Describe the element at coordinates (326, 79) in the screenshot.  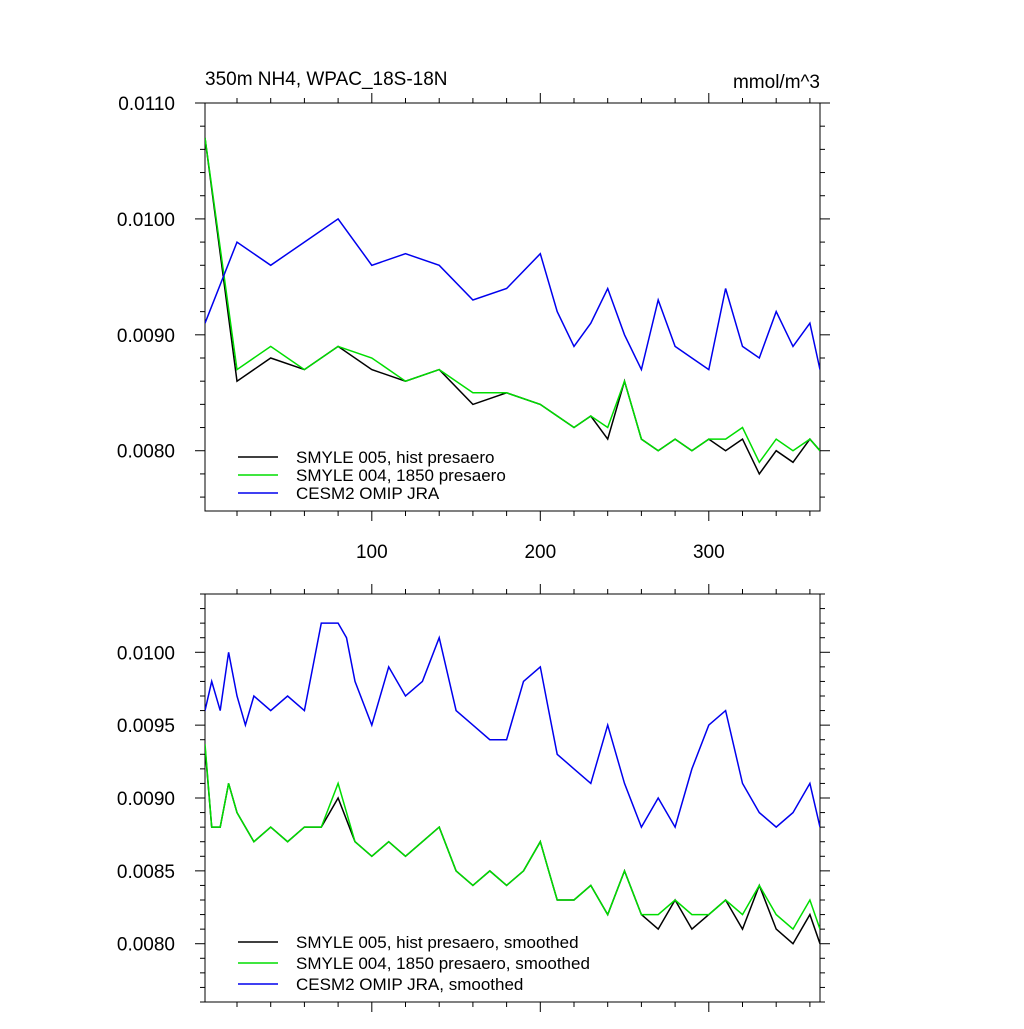
I see `chart-title: 350m NH4, WPAC_18S-18N` at that location.